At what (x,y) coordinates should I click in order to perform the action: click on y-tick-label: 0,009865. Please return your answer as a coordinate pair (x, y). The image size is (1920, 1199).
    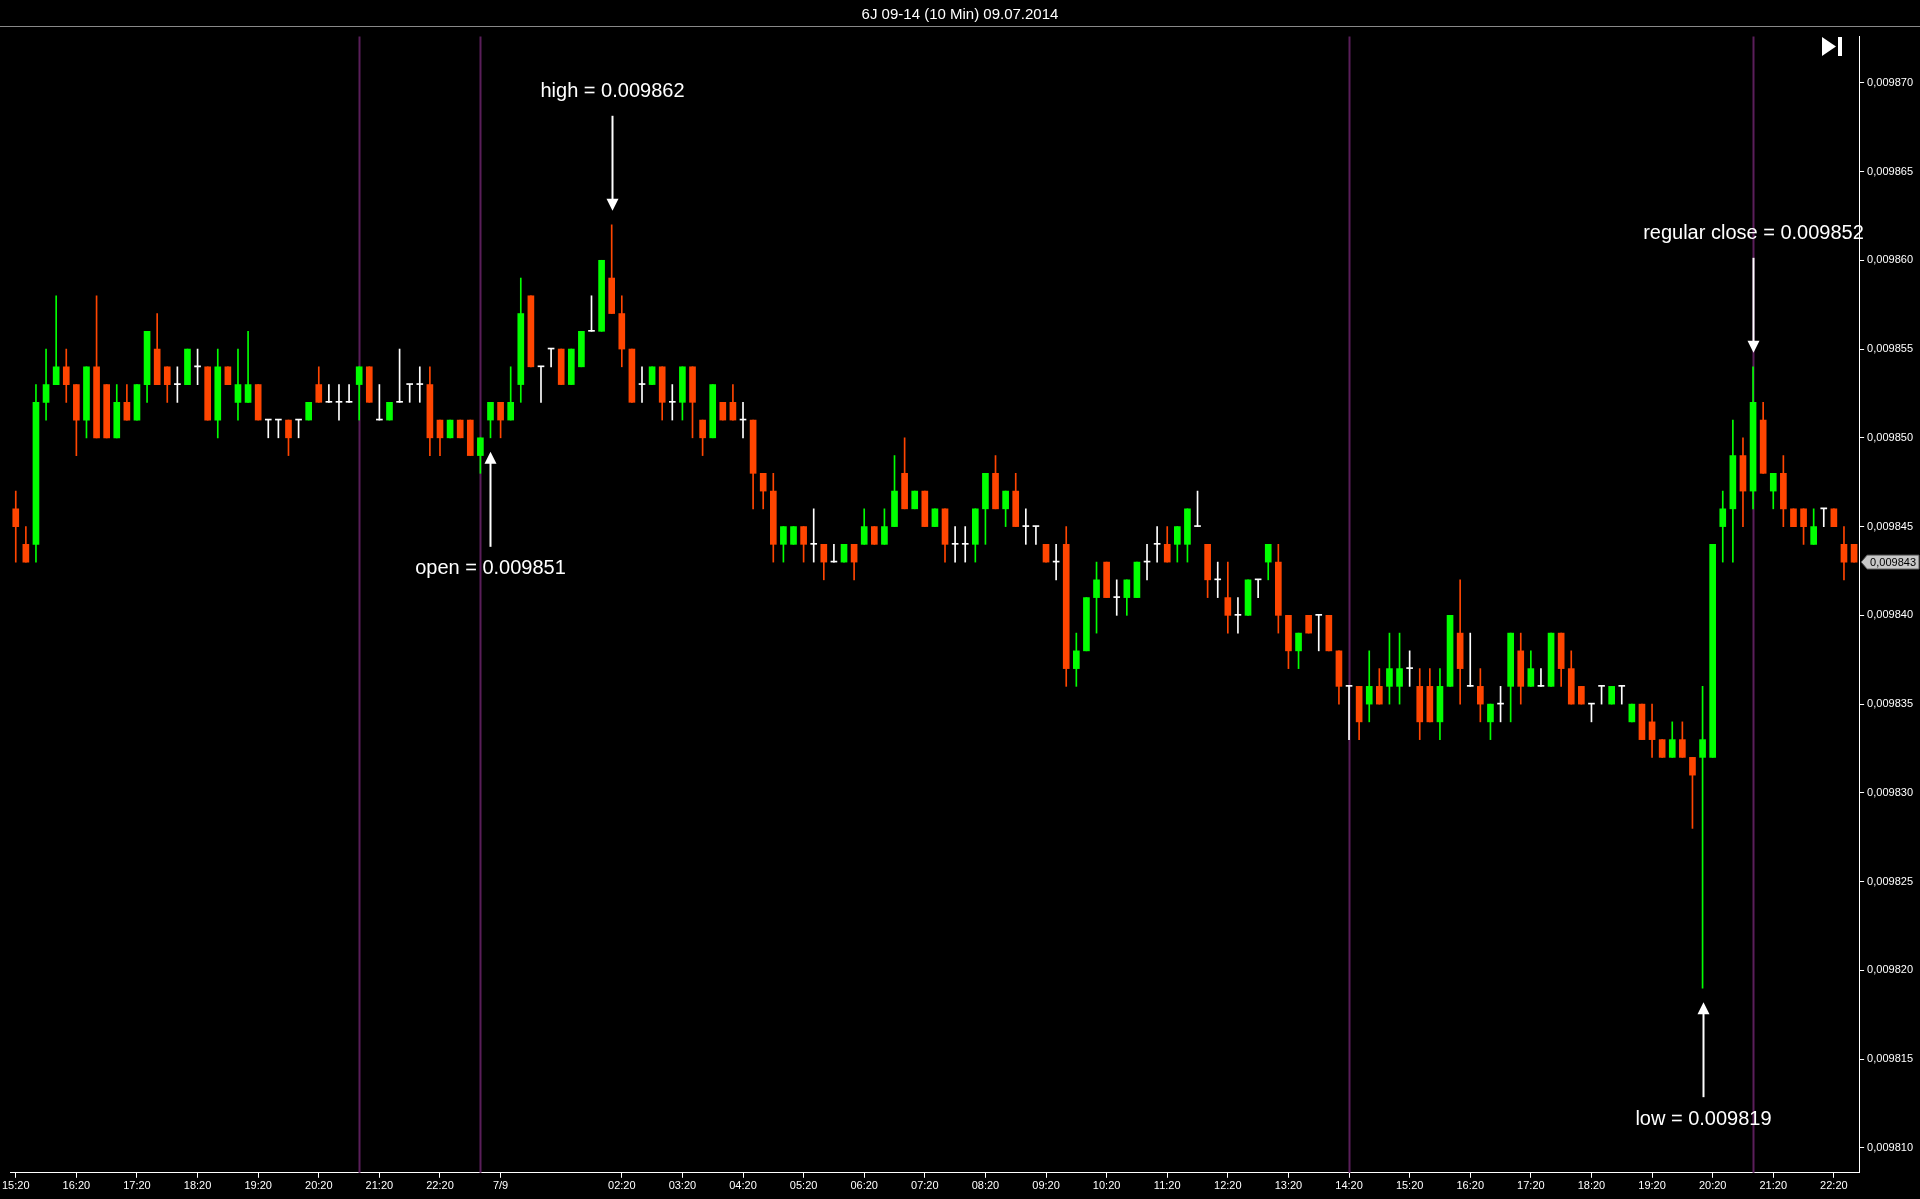
    Looking at the image, I should click on (1890, 170).